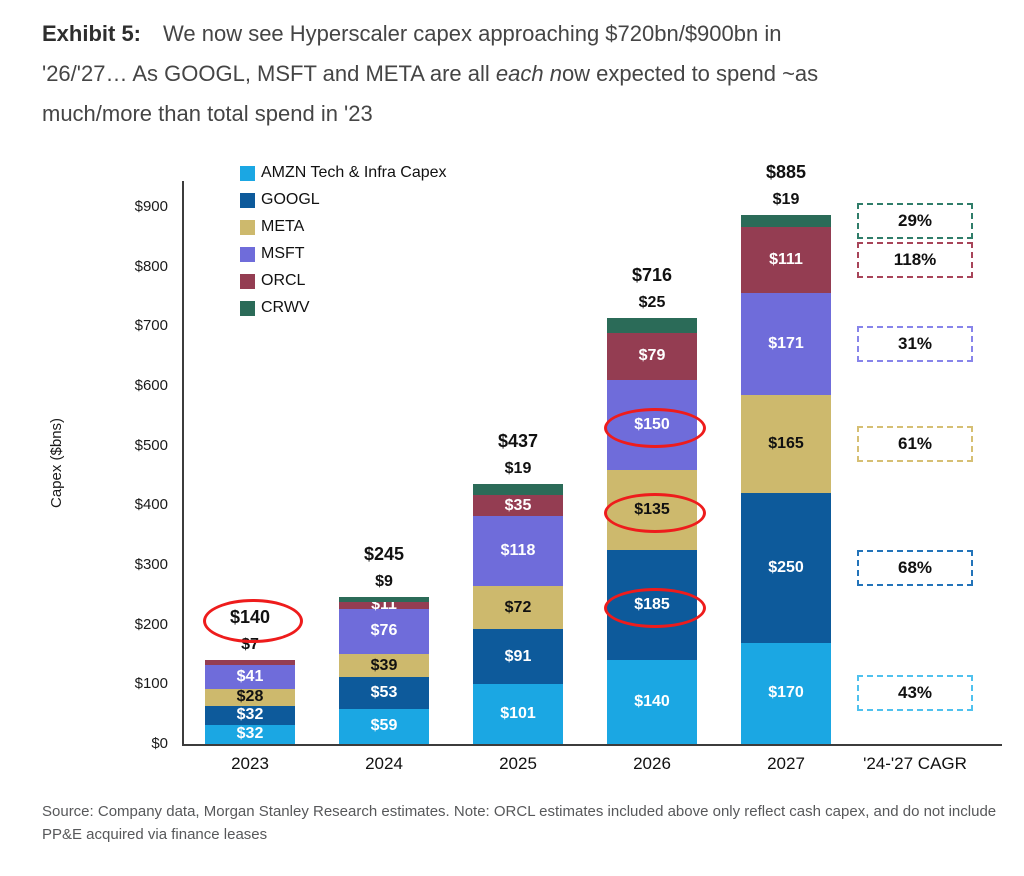 The image size is (1024, 876). Describe the element at coordinates (250, 645) in the screenshot. I see `outside-value-label-2023: $7` at that location.